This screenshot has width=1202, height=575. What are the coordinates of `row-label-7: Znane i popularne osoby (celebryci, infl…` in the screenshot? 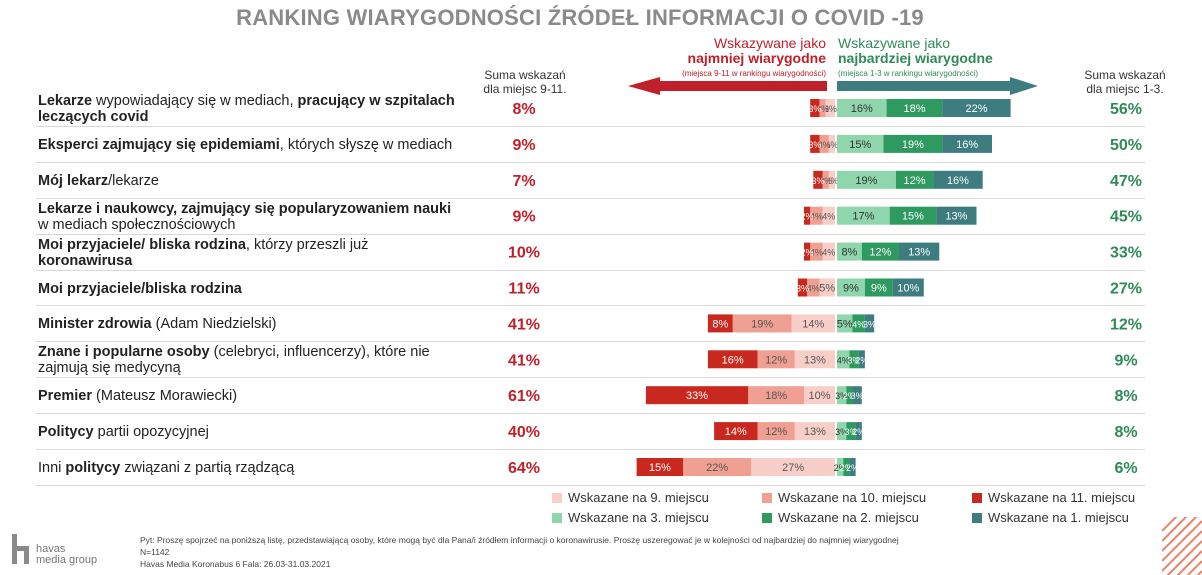 It's located at (248, 360).